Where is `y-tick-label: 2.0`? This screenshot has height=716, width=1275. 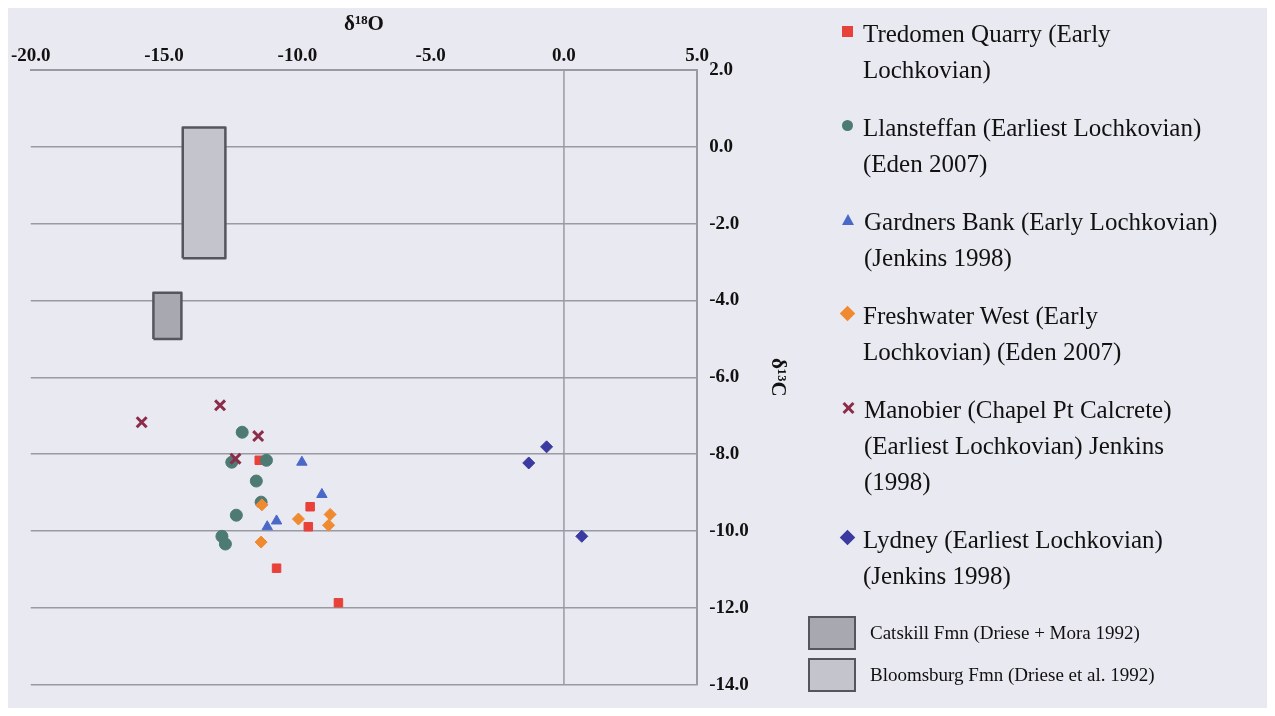
y-tick-label: 2.0 is located at coordinates (721, 68).